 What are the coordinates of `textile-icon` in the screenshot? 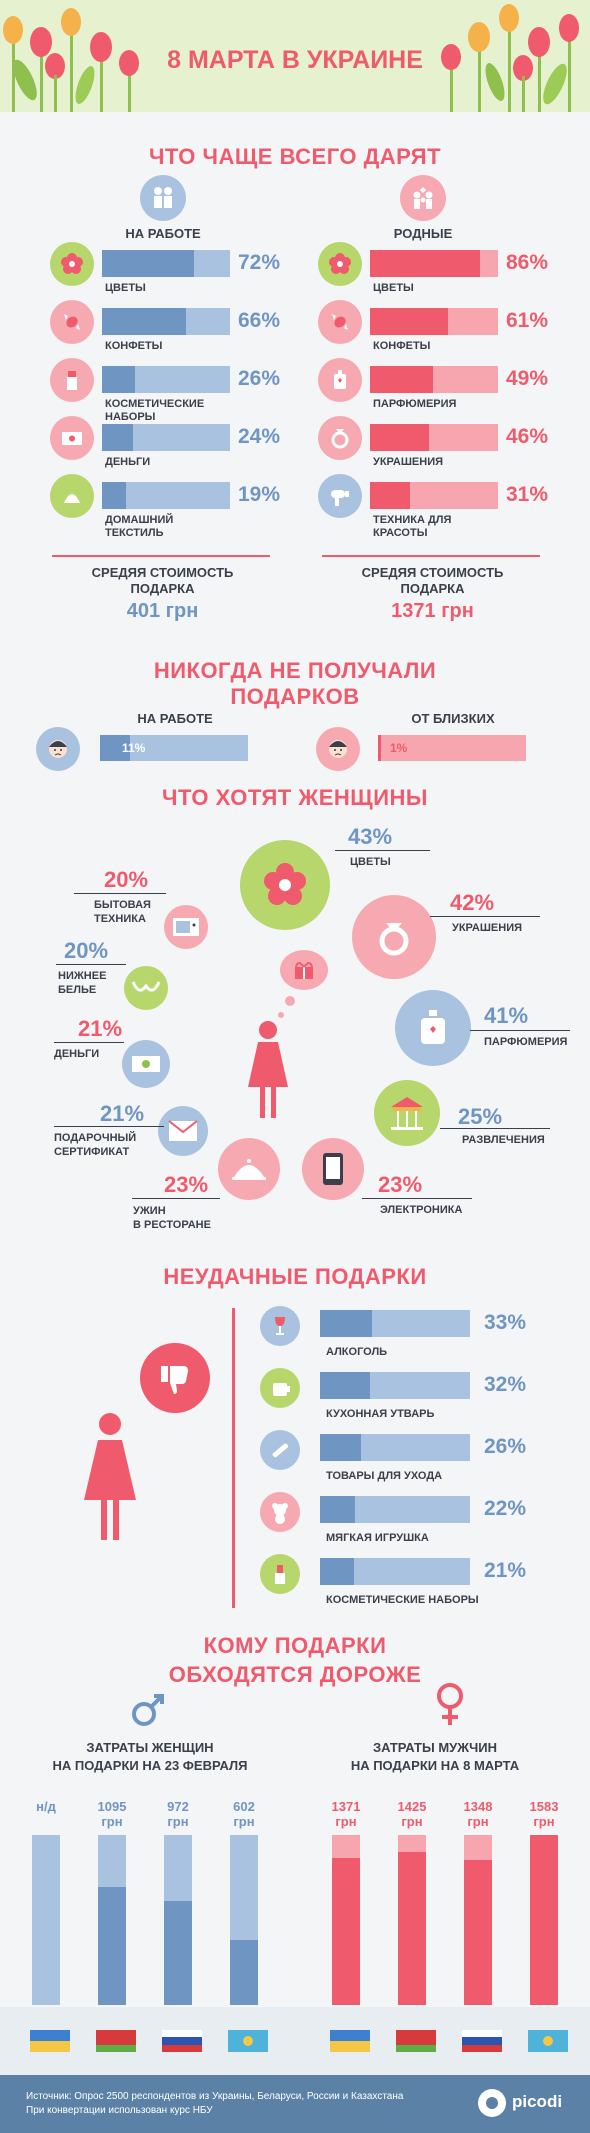 It's located at (72, 496).